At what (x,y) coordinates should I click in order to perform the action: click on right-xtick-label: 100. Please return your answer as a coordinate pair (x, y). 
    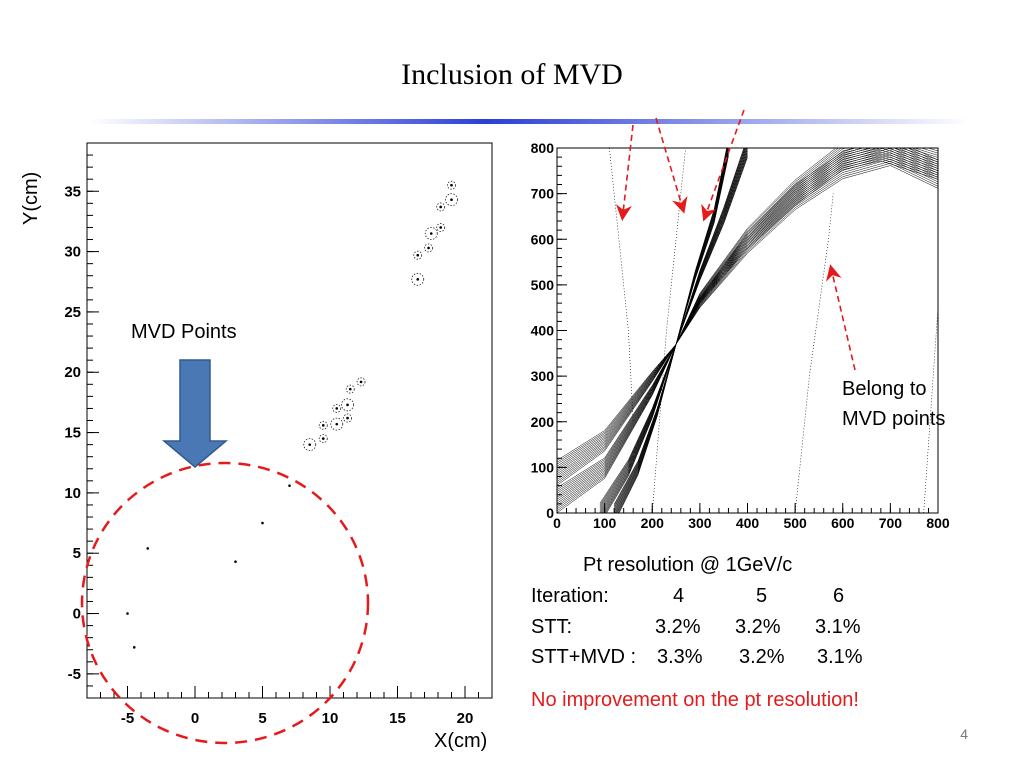
    Looking at the image, I should click on (605, 523).